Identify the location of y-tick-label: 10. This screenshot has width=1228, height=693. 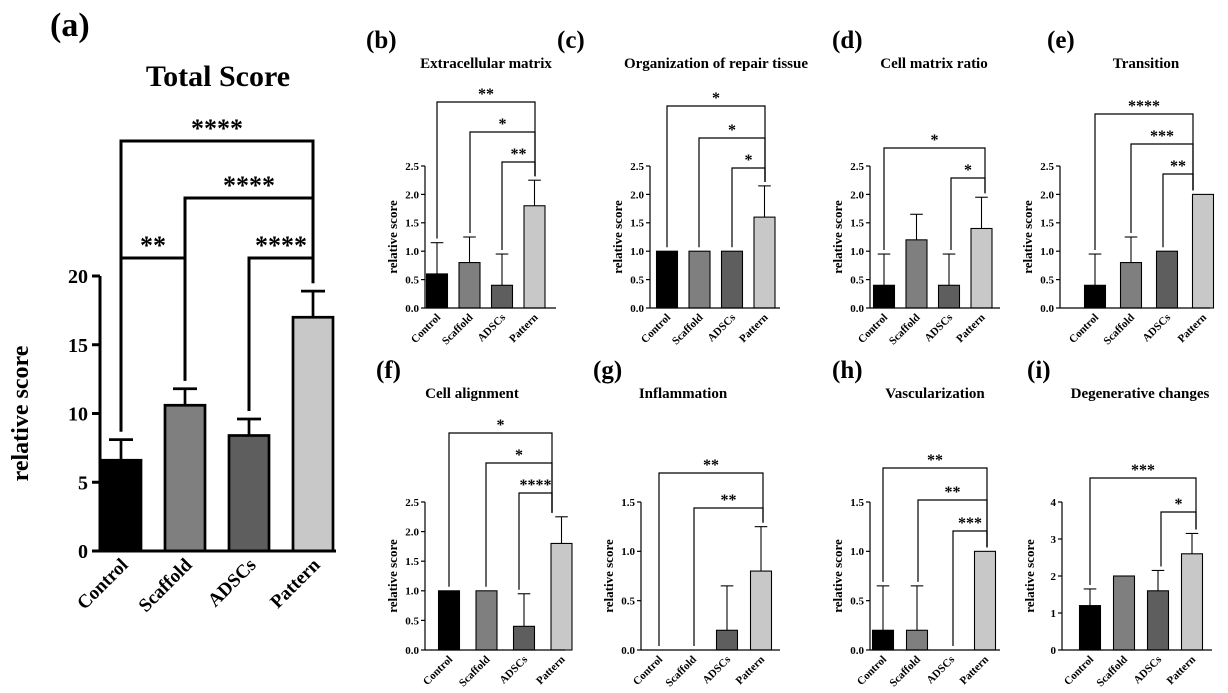
(78, 415).